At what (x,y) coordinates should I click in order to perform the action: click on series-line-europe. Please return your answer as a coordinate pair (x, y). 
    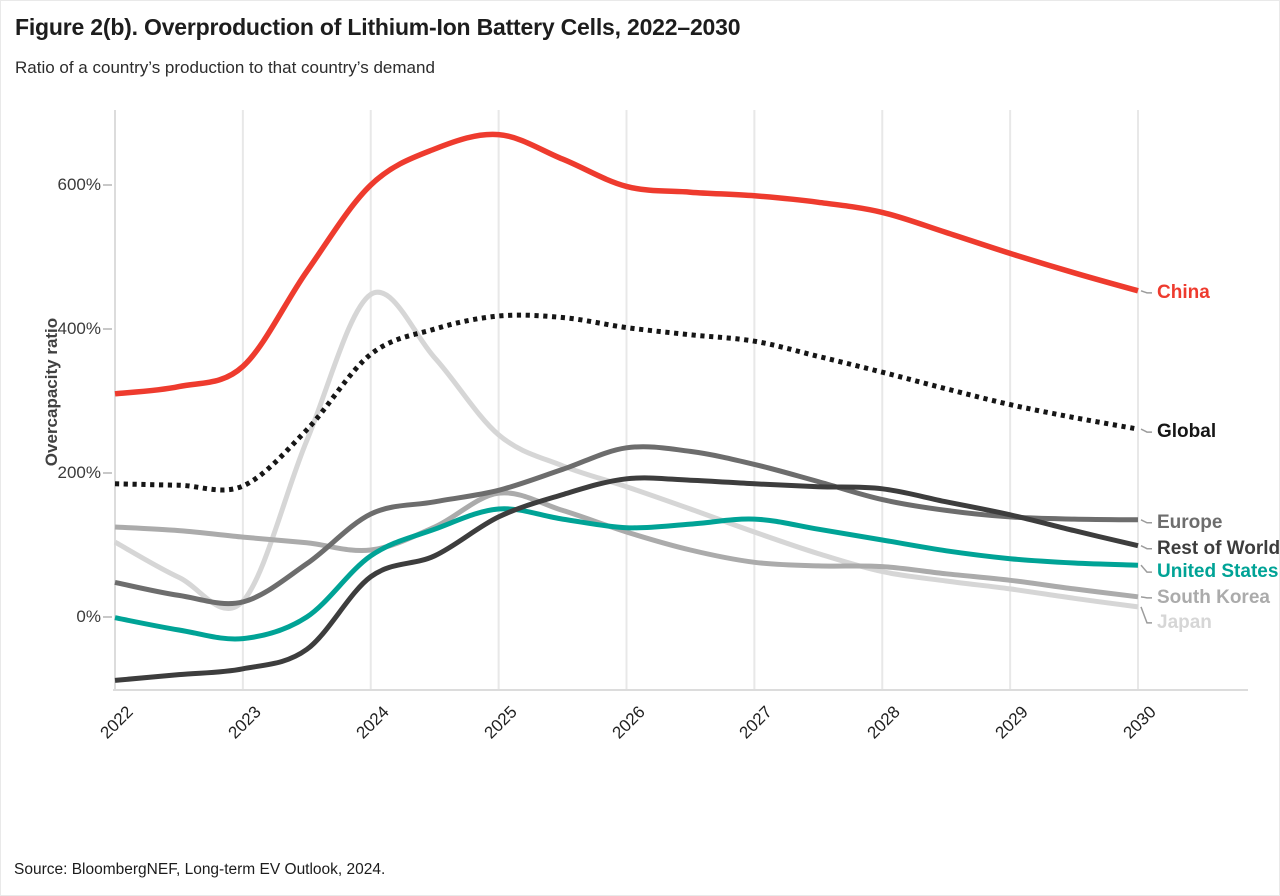
    Looking at the image, I should click on (626, 525).